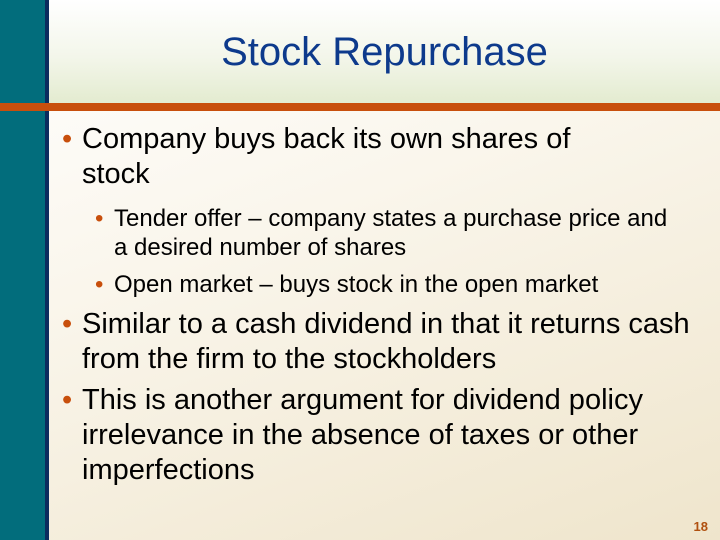 This screenshot has width=720, height=540. What do you see at coordinates (384, 52) in the screenshot?
I see `slide-title: Stock Repurchase` at bounding box center [384, 52].